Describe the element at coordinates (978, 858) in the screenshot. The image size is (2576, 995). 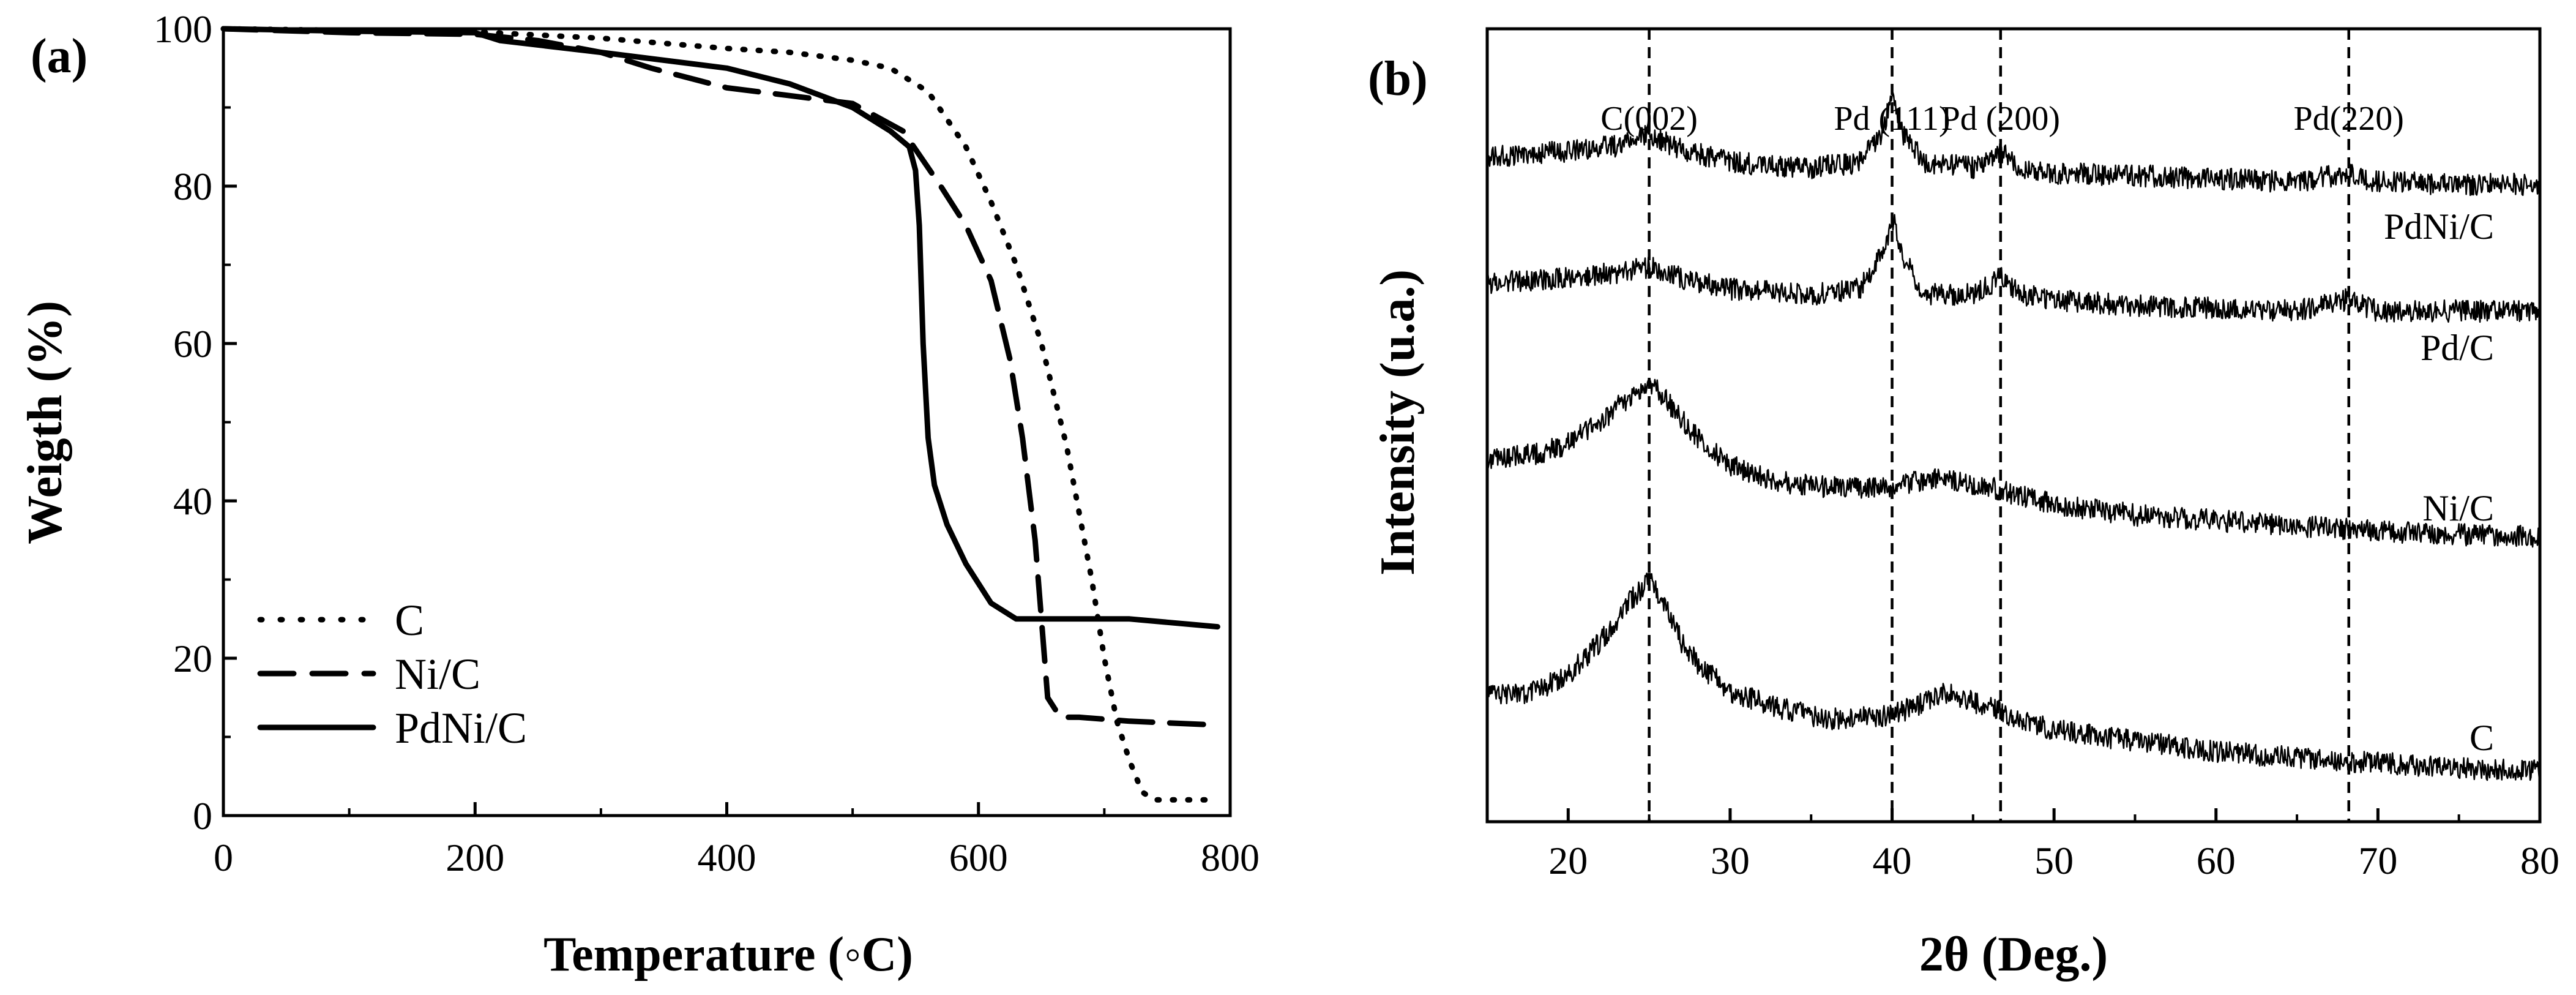
I see `panel-a-x-tick-label: 600` at that location.